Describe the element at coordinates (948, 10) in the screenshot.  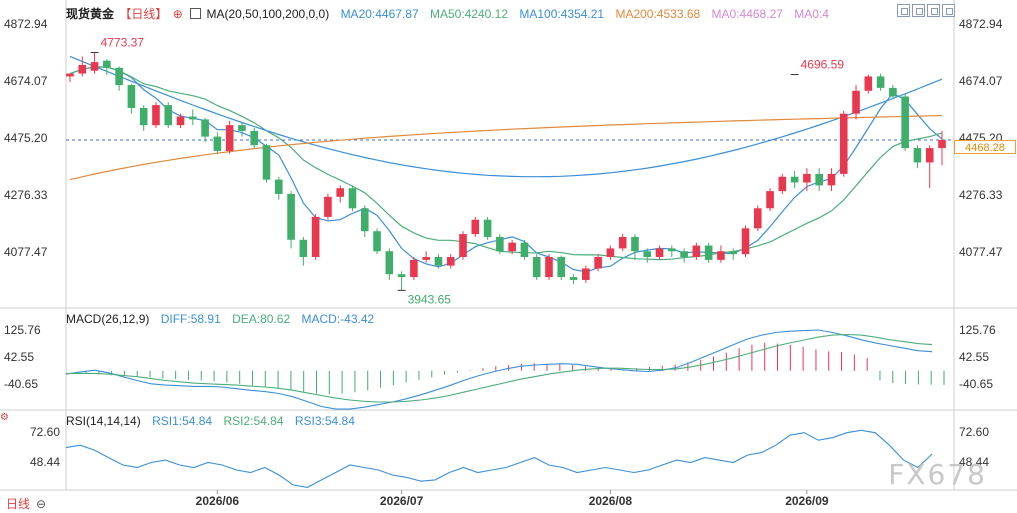
I see `close-icon` at that location.